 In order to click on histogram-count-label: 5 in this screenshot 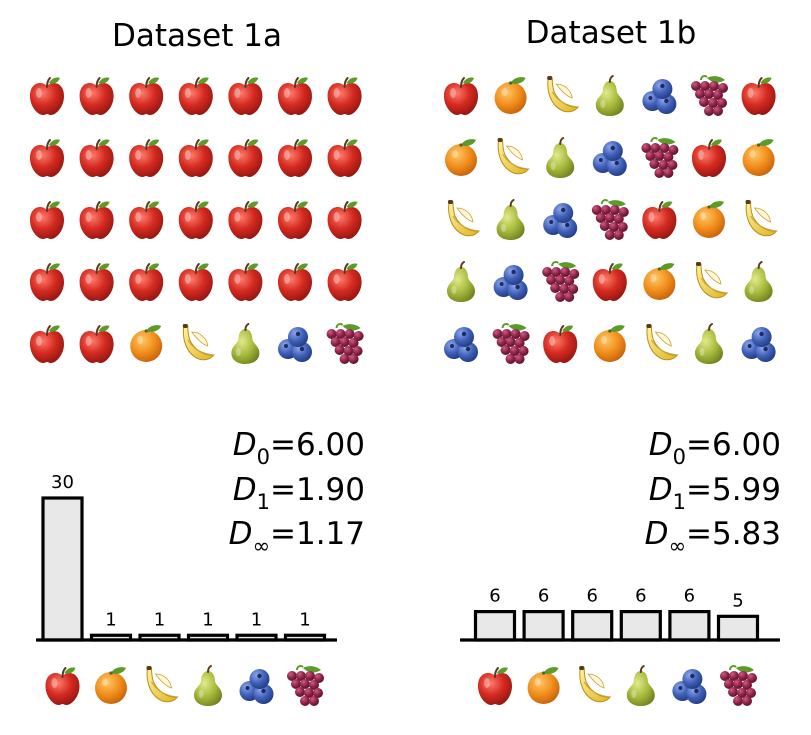, I will do `click(737, 600)`.